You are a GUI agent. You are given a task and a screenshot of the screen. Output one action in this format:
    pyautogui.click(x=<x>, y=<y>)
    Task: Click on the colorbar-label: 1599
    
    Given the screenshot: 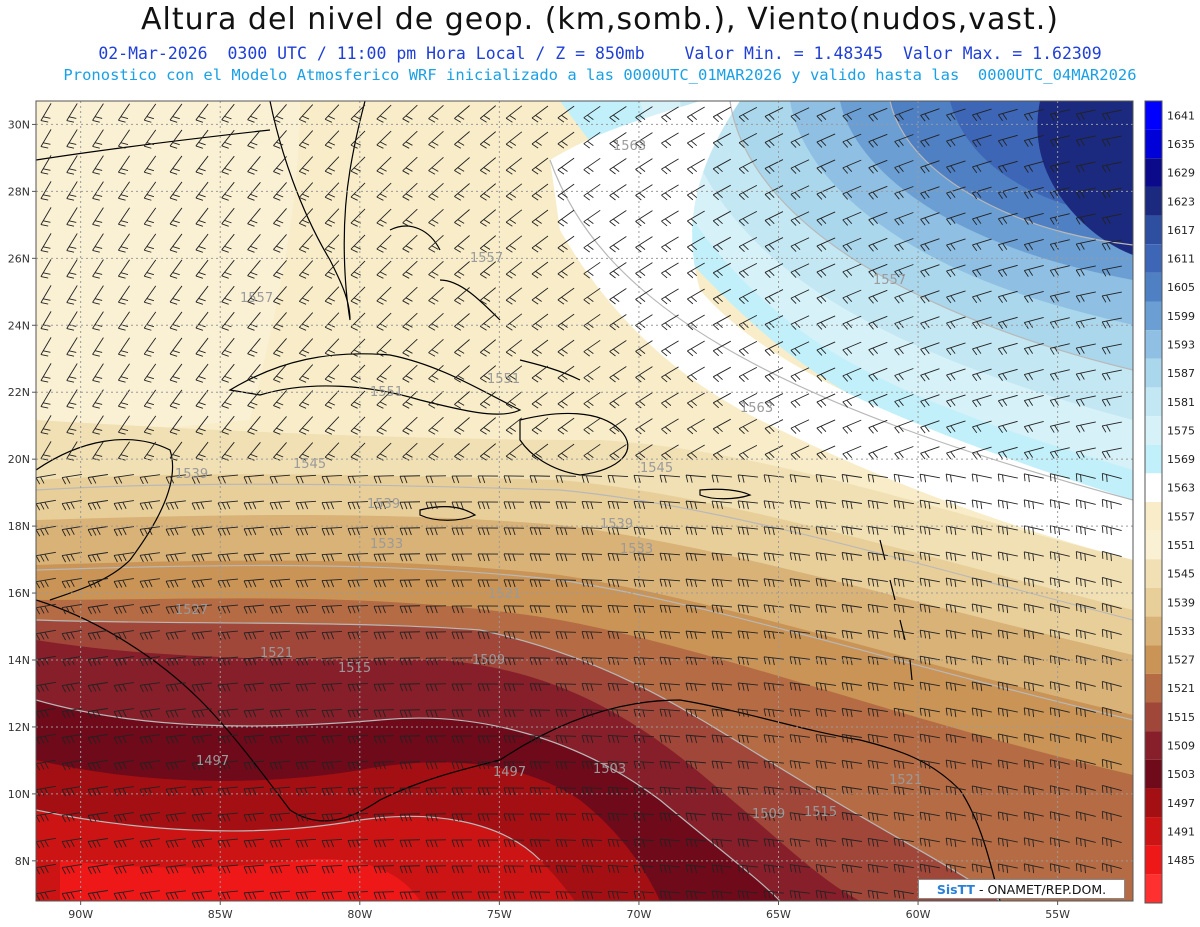 What is the action you would take?
    pyautogui.click(x=1181, y=316)
    